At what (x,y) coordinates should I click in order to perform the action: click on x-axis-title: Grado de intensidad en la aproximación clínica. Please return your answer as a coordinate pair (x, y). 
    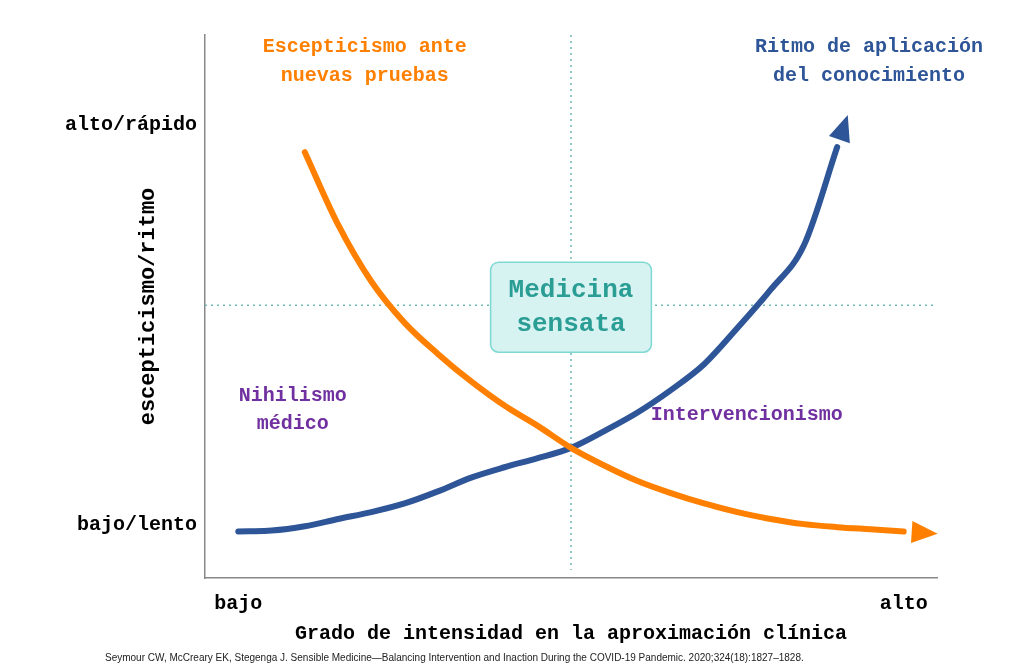
    Looking at the image, I should click on (571, 634).